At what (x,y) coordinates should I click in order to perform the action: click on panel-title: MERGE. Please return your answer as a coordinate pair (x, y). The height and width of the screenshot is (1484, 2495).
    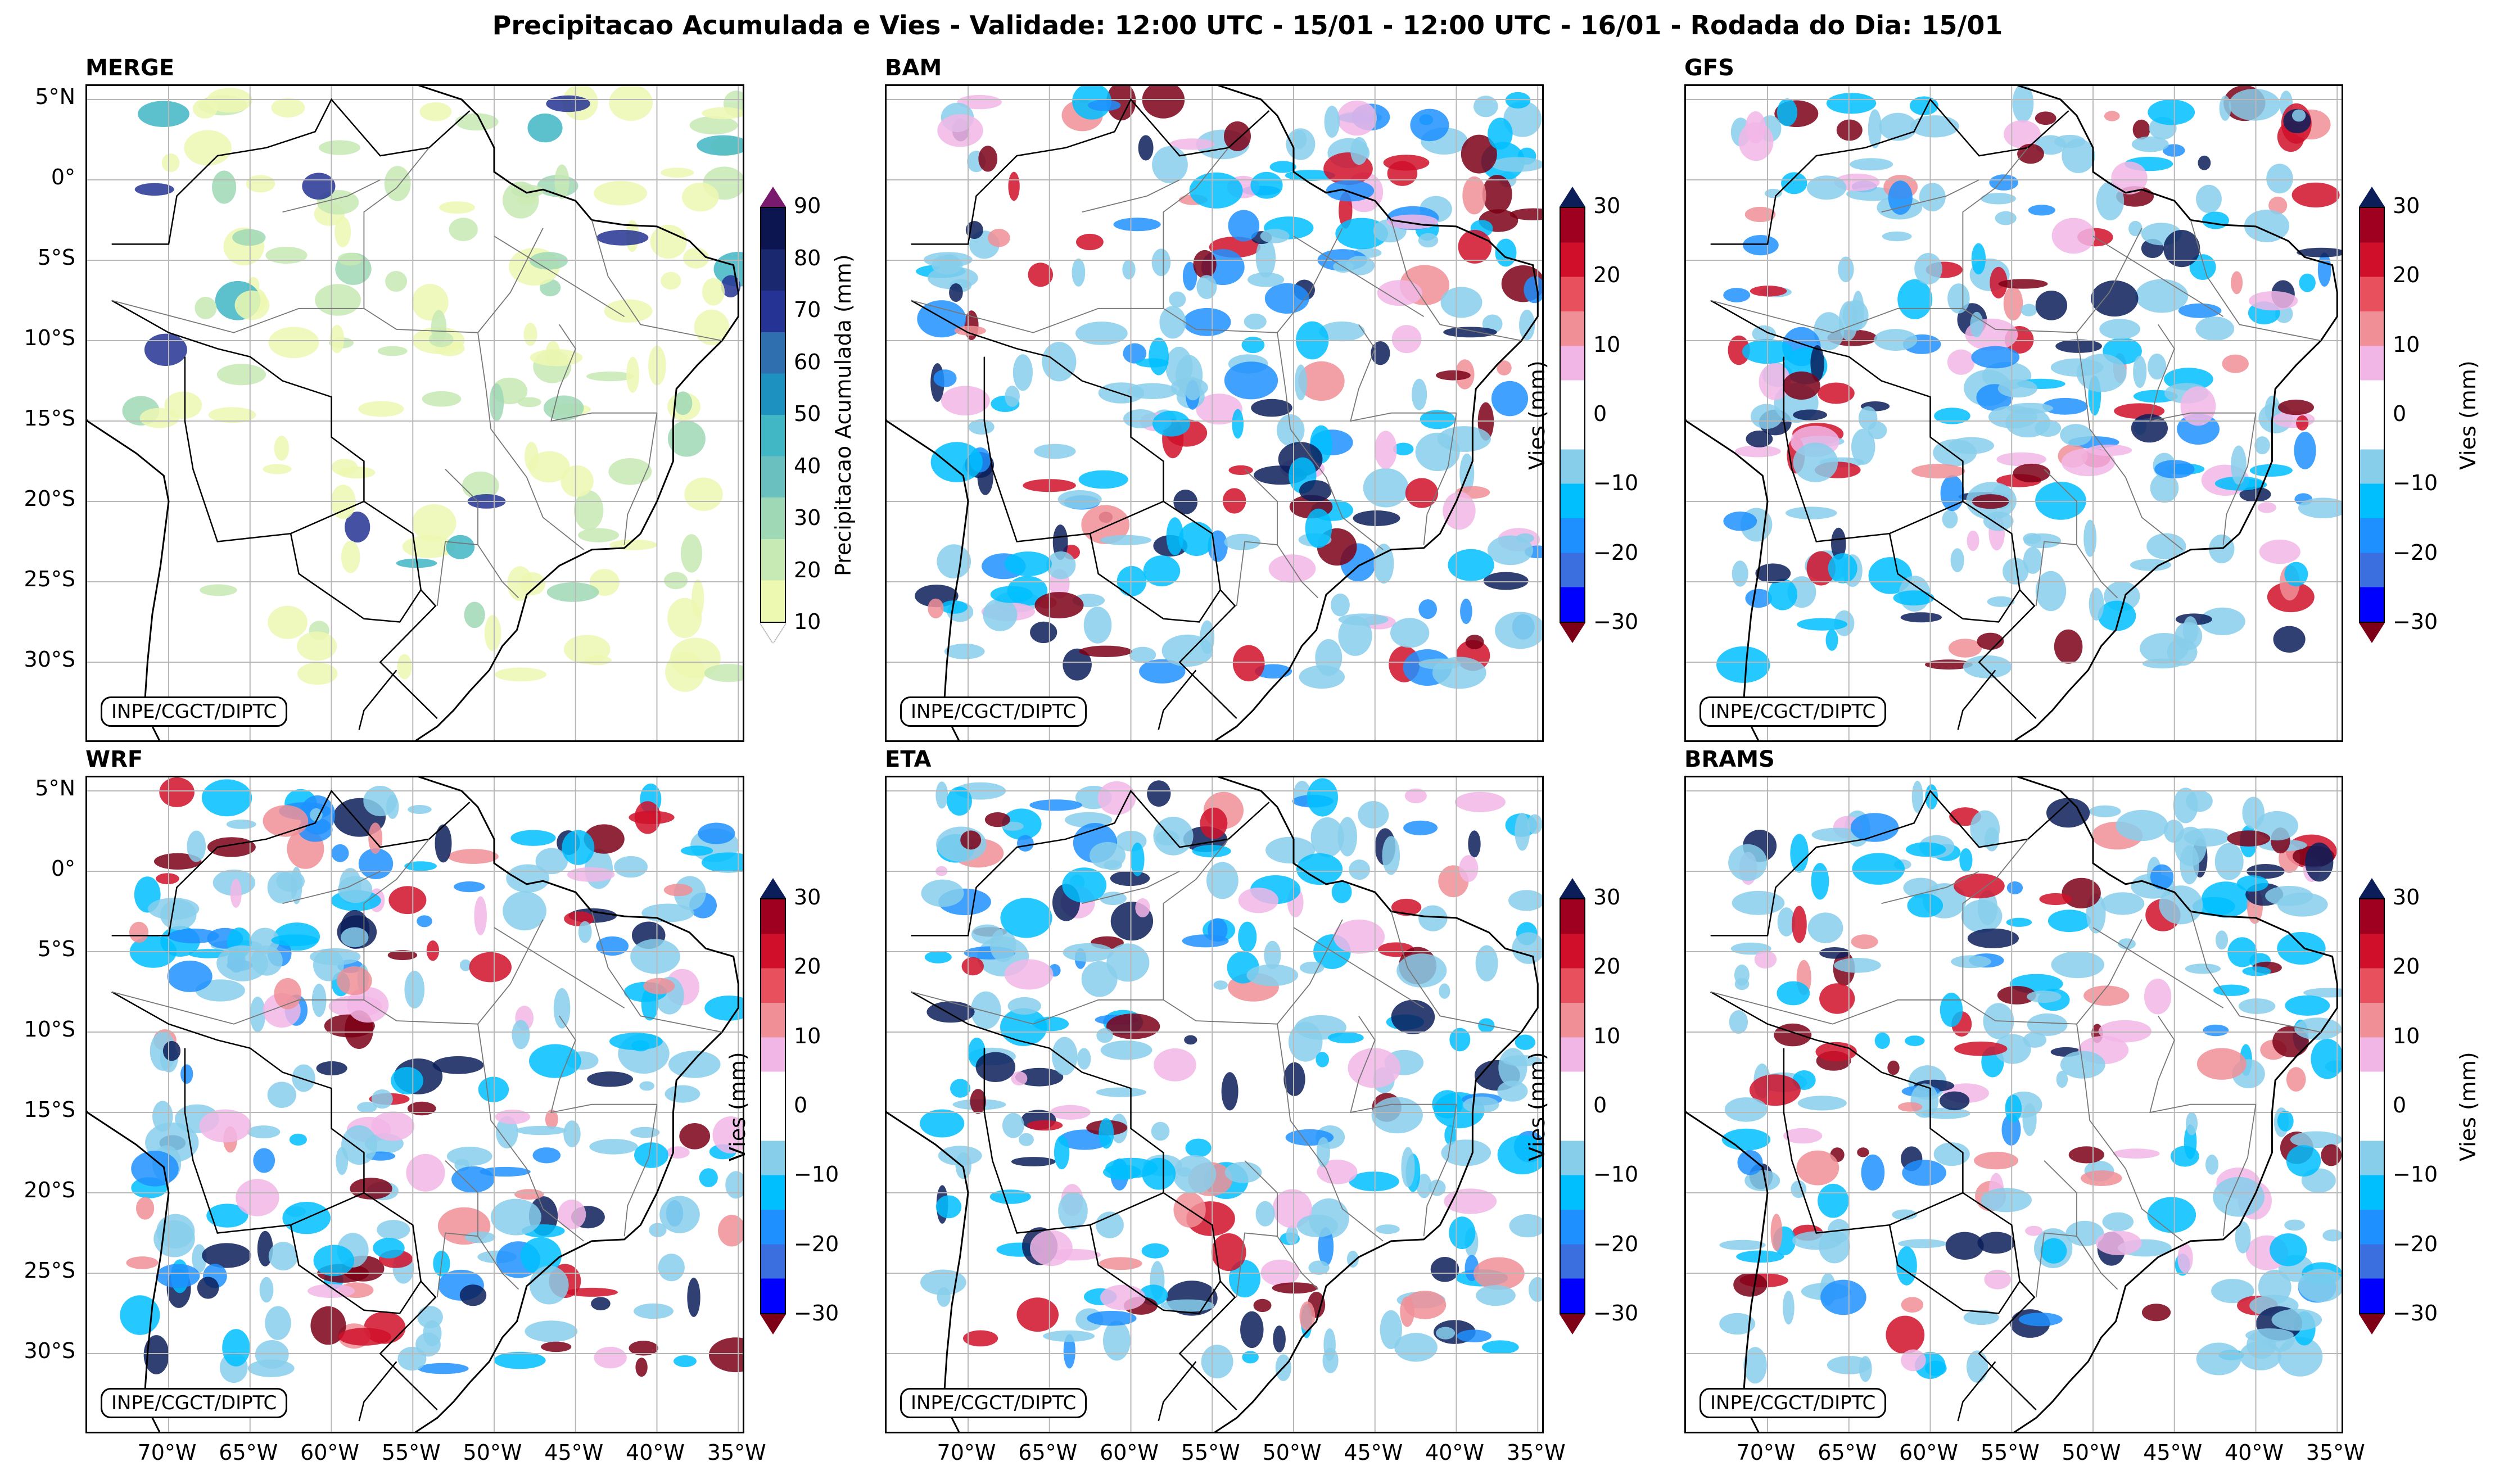
    Looking at the image, I should click on (130, 68).